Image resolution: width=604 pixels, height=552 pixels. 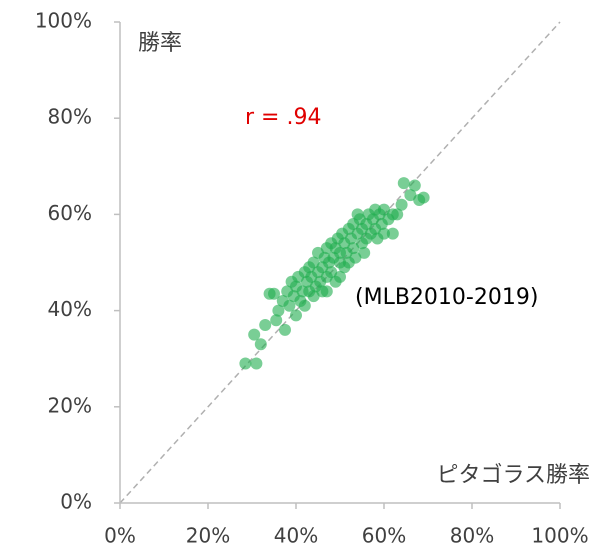 What do you see at coordinates (446, 297) in the screenshot?
I see `source-annotation: (MLB2010-2019)` at bounding box center [446, 297].